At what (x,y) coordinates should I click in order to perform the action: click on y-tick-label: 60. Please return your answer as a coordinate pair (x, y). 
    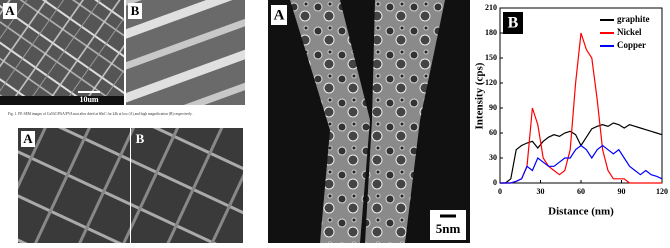
    Looking at the image, I should click on (493, 132).